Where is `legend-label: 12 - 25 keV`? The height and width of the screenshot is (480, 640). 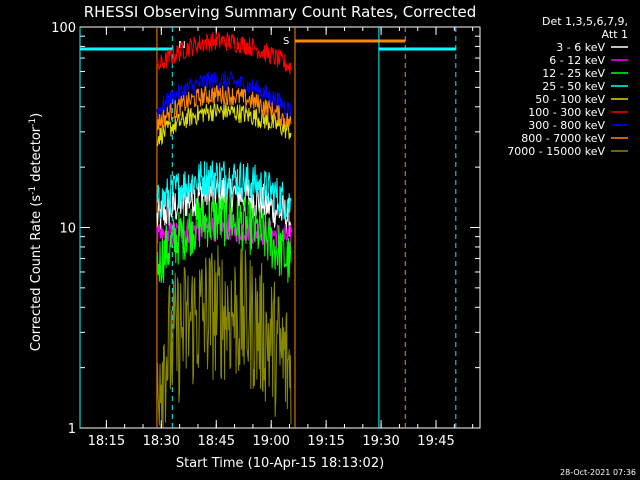 legend-label: 12 - 25 keV is located at coordinates (573, 73).